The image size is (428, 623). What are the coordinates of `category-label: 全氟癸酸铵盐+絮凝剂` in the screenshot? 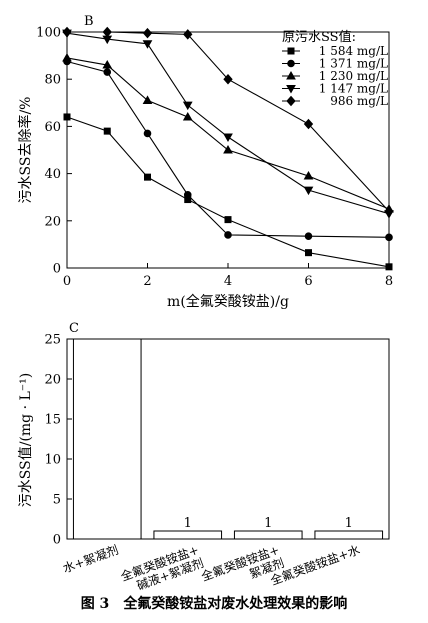 It's located at (242, 569).